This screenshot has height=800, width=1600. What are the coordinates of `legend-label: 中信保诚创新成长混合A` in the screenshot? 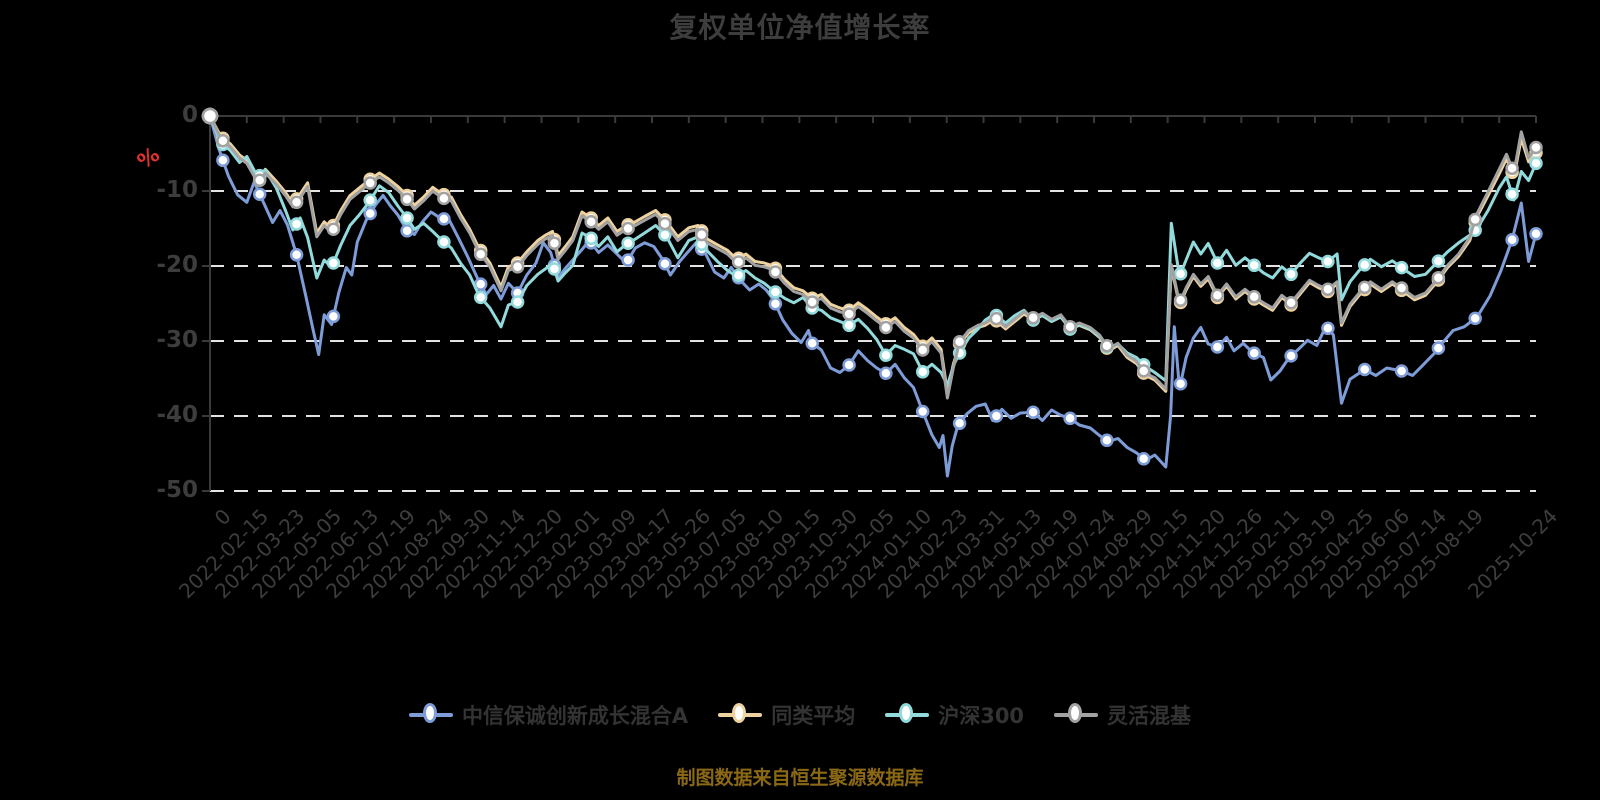 It's located at (575, 716).